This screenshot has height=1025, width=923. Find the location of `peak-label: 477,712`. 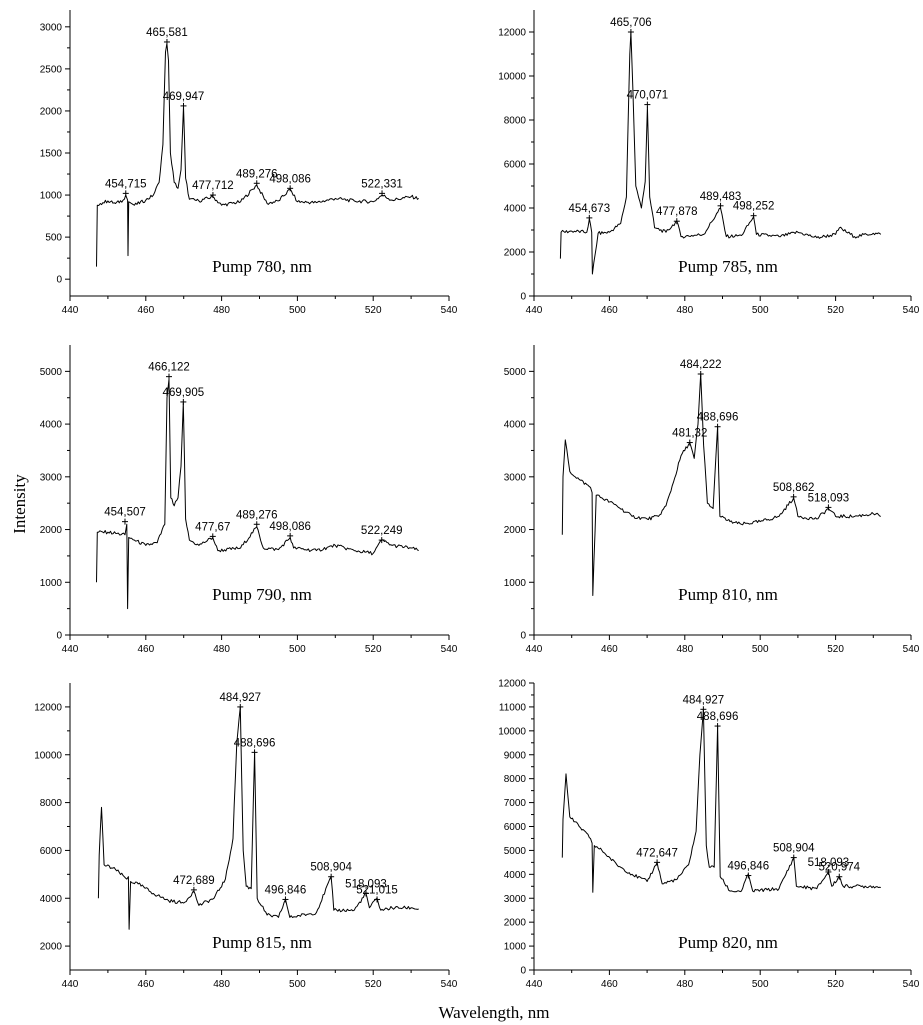

peak-label: 477,712 is located at coordinates (213, 186).